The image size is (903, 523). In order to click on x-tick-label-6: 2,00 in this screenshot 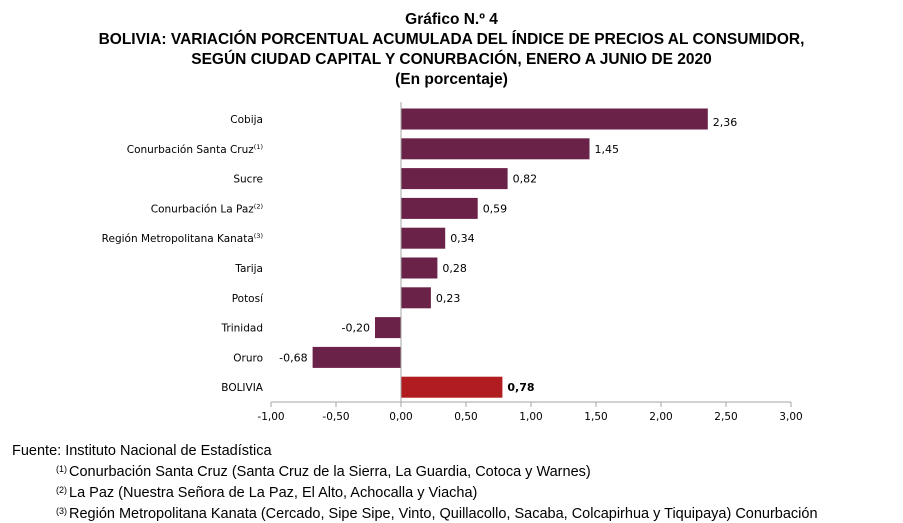, I will do `click(660, 417)`.